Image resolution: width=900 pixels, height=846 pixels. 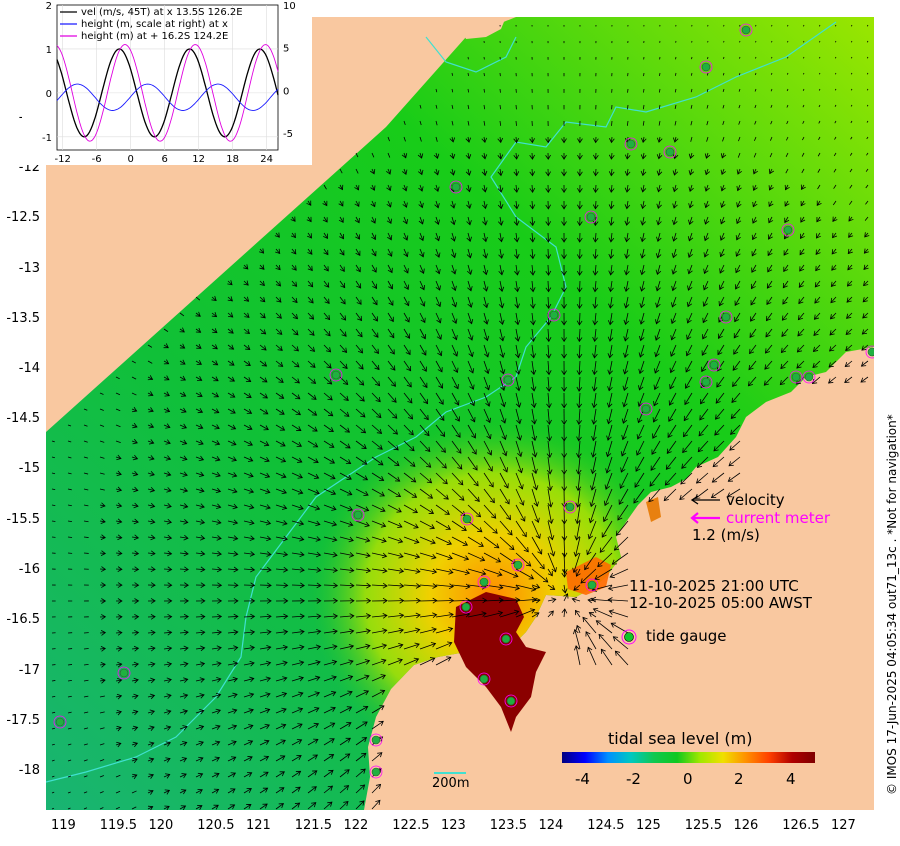 What do you see at coordinates (706, 501) in the screenshot?
I see `velocity-legend` at bounding box center [706, 501].